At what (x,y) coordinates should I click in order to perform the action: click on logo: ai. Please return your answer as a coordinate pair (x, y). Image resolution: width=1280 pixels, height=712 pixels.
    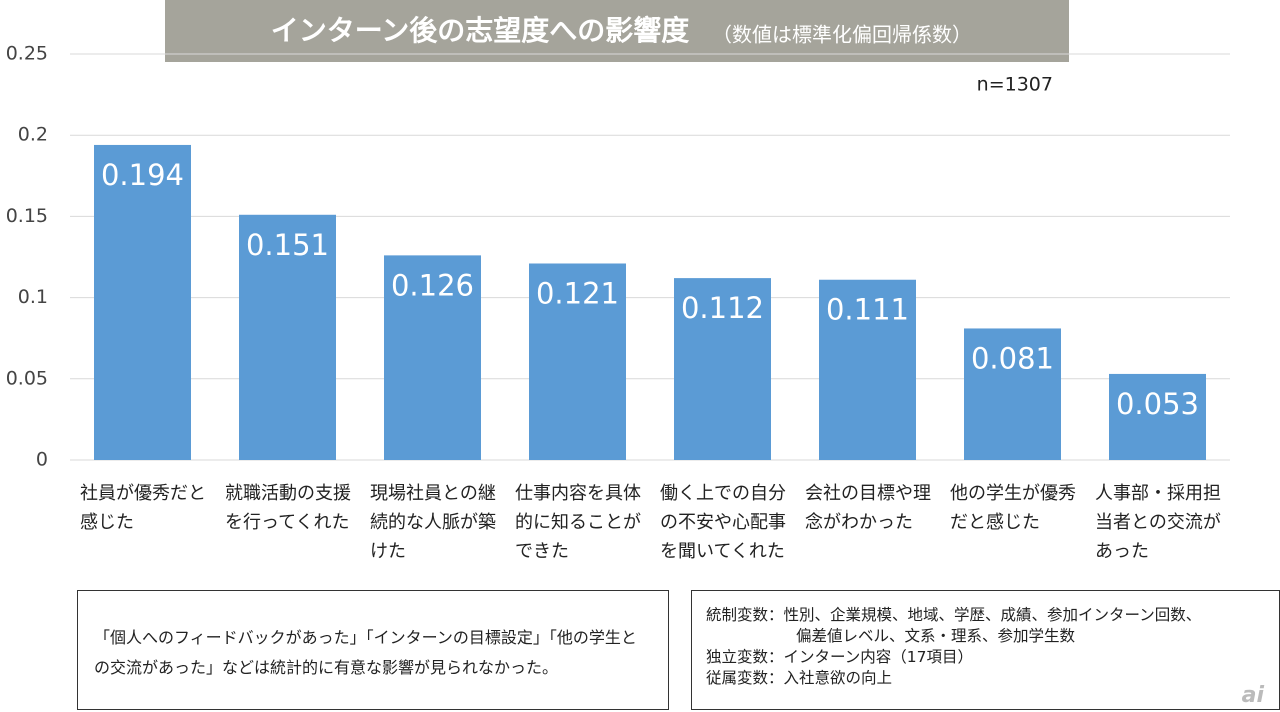
    Looking at the image, I should click on (1252, 695).